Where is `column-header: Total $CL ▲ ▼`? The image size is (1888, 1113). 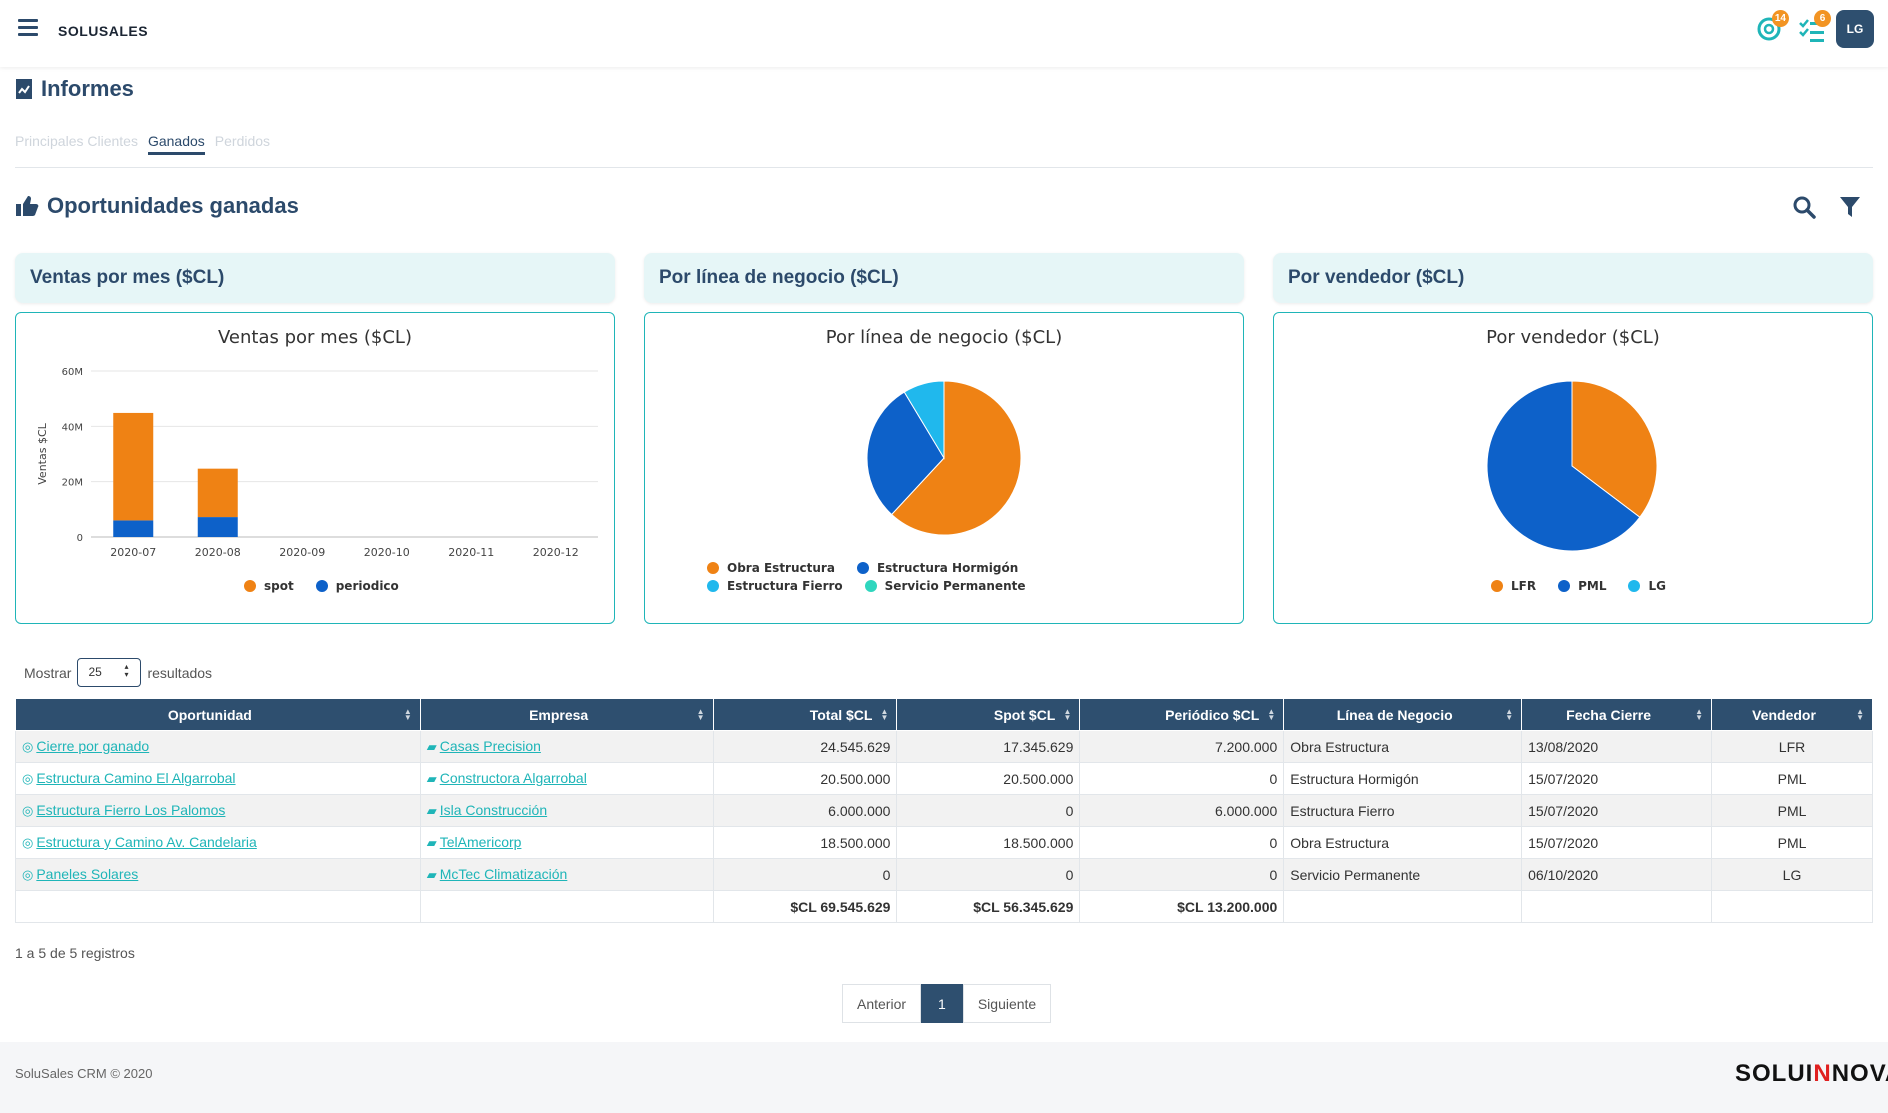
column-header: Total $CL ▲ ▼ is located at coordinates (805, 714).